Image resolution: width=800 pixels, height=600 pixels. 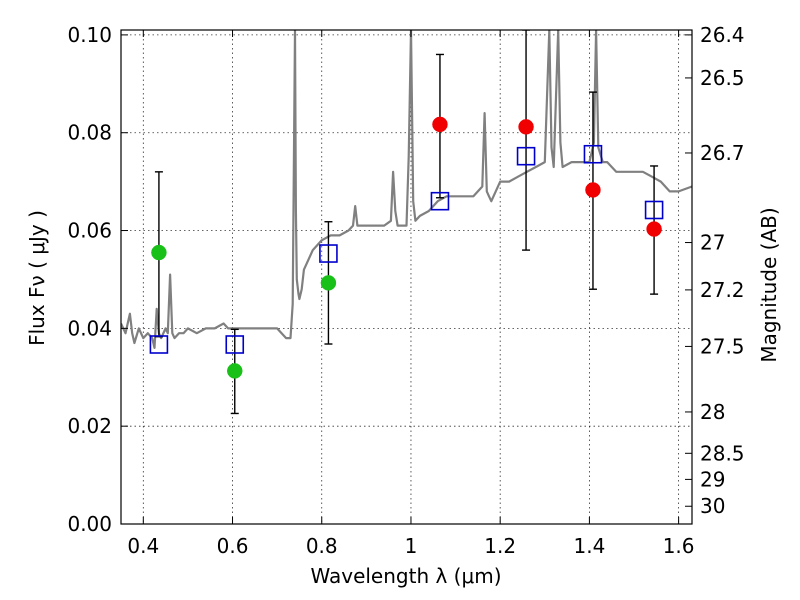 What do you see at coordinates (722, 78) in the screenshot?
I see `mag-tick-label: 26.5` at bounding box center [722, 78].